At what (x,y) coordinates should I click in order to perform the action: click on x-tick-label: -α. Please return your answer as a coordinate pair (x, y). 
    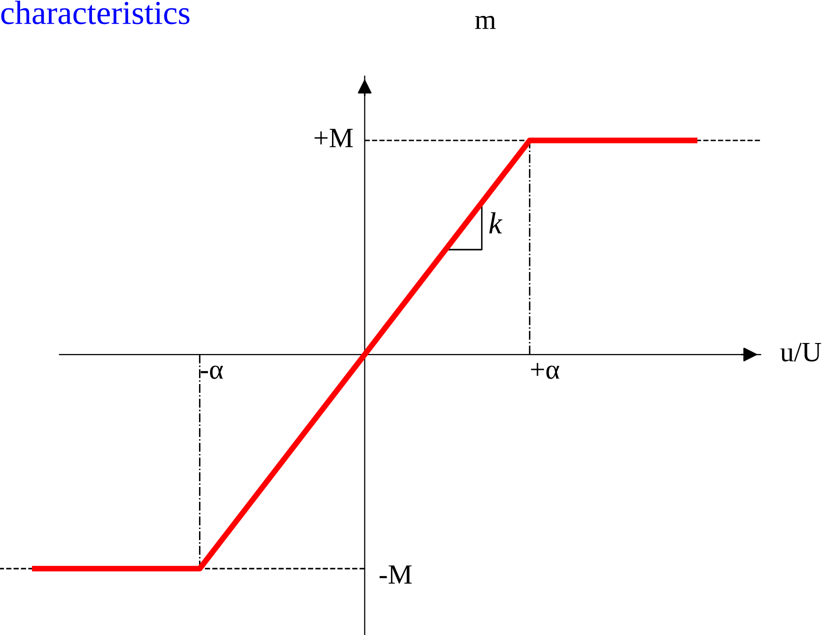
    Looking at the image, I should click on (211, 372).